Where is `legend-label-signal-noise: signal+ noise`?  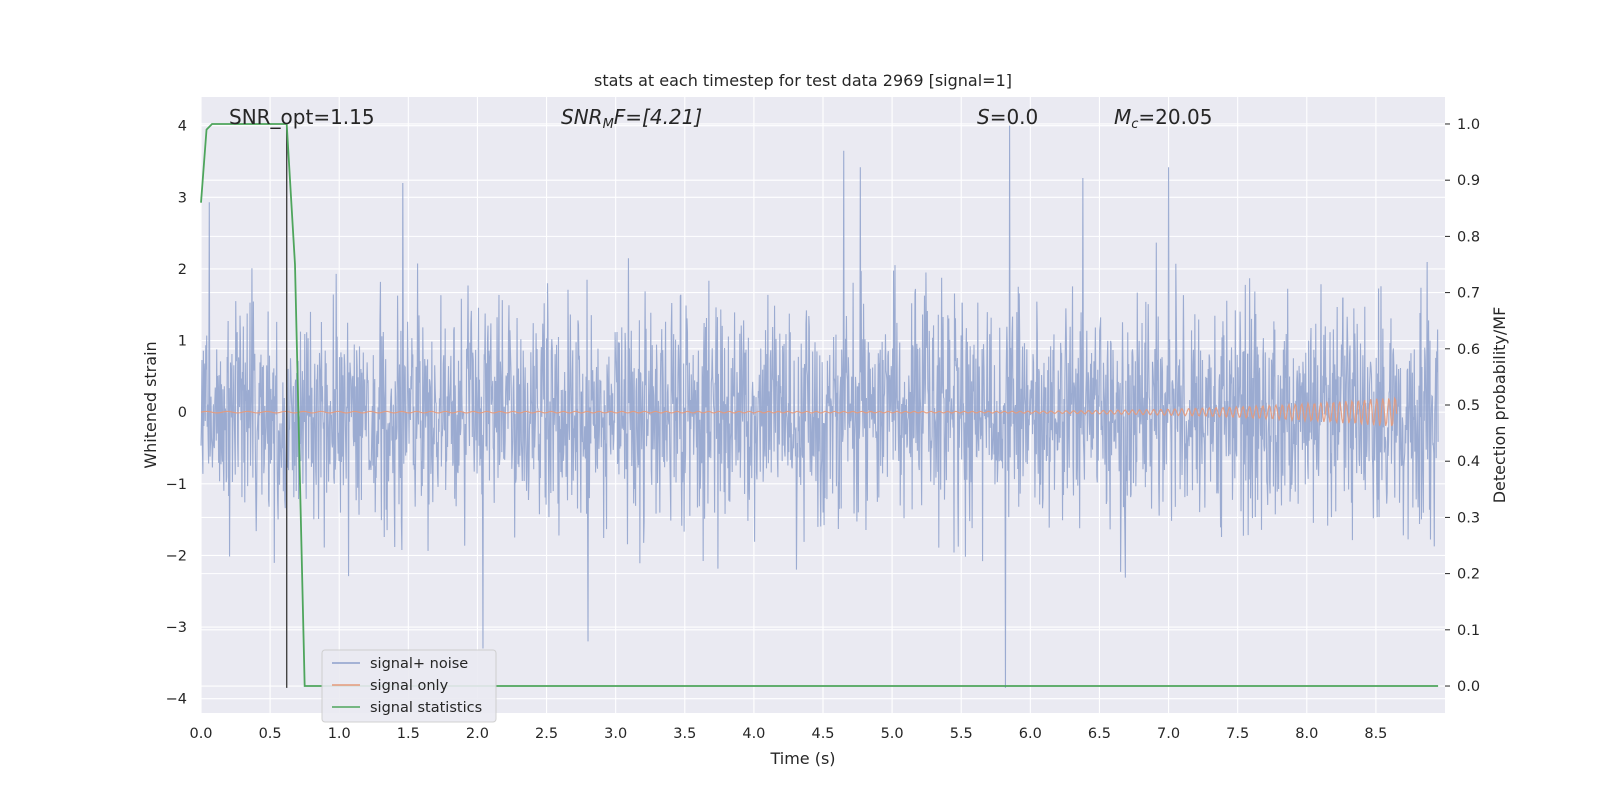
legend-label-signal-noise: signal+ noise is located at coordinates (419, 664).